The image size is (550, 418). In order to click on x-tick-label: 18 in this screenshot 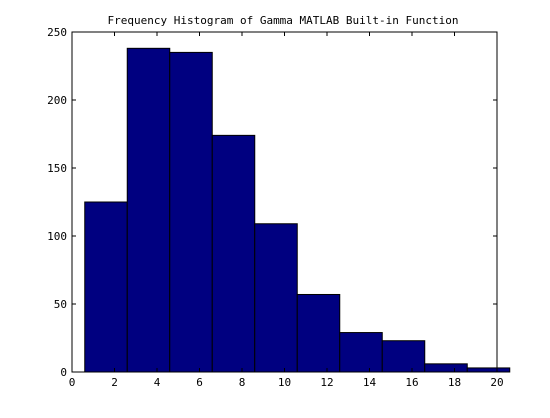, I will do `click(454, 382)`.